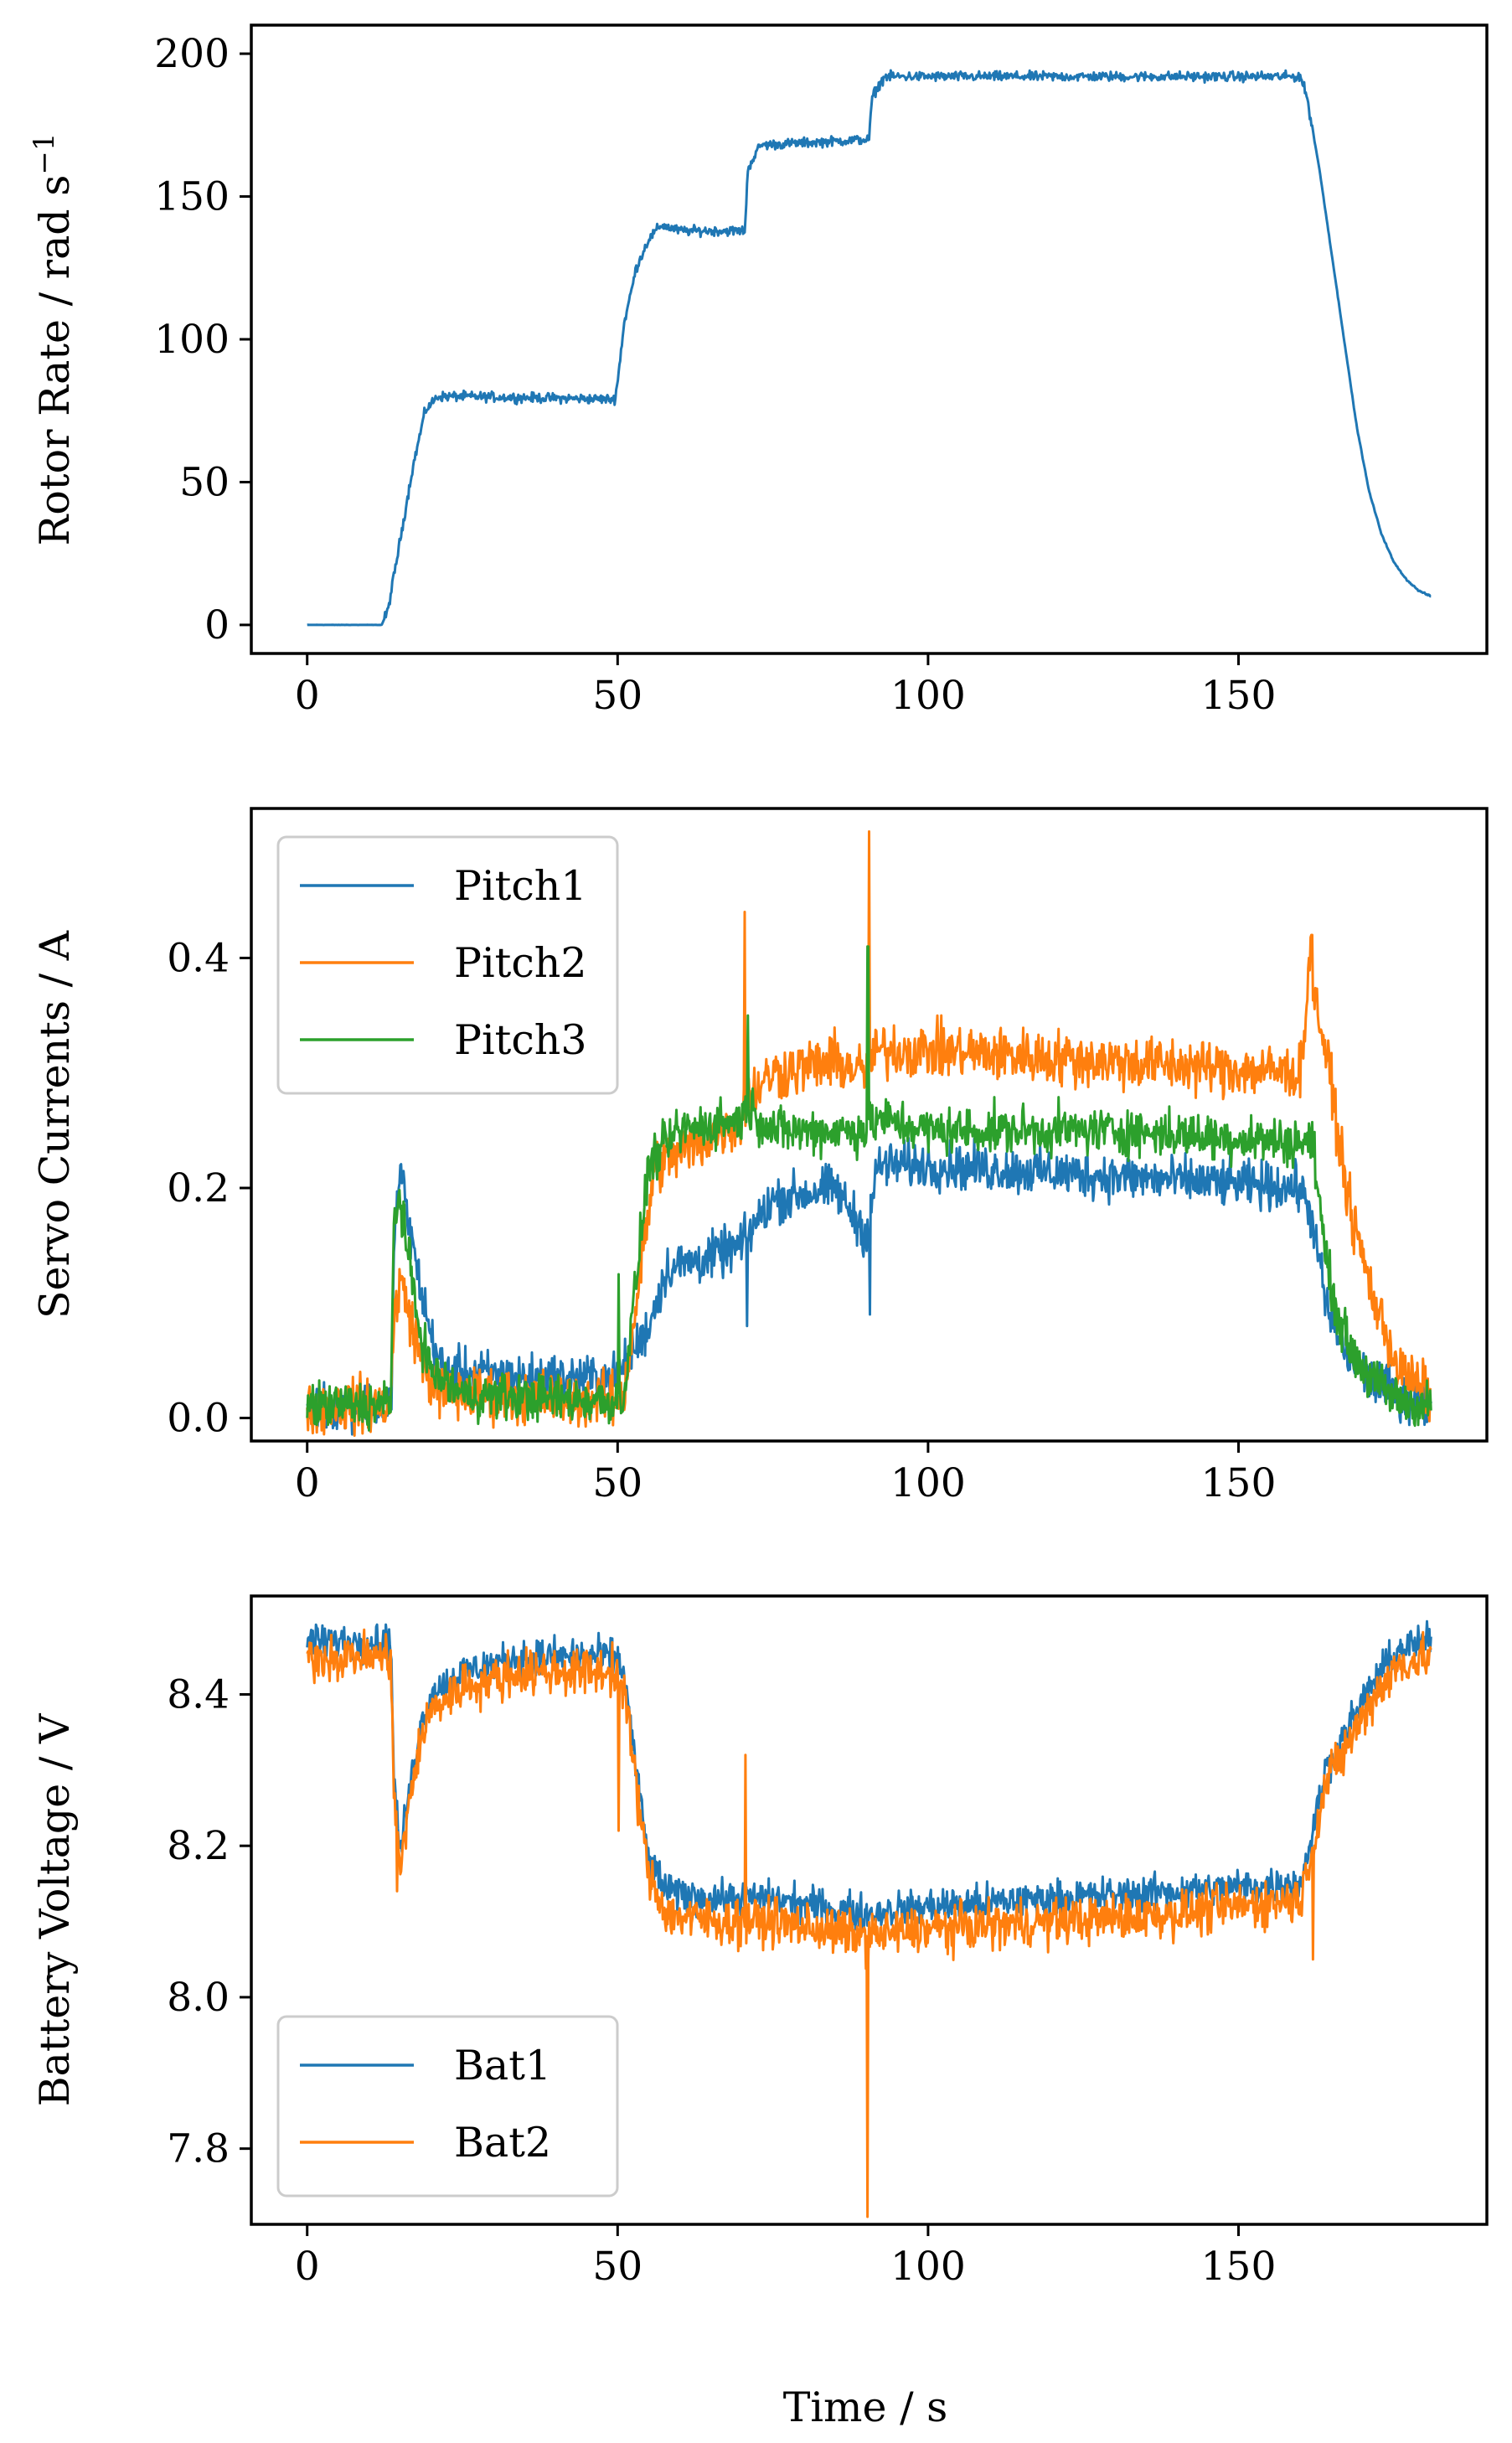 Image resolution: width=1512 pixels, height=2443 pixels. Describe the element at coordinates (192, 340) in the screenshot. I see `y-tick-label: 100` at that location.